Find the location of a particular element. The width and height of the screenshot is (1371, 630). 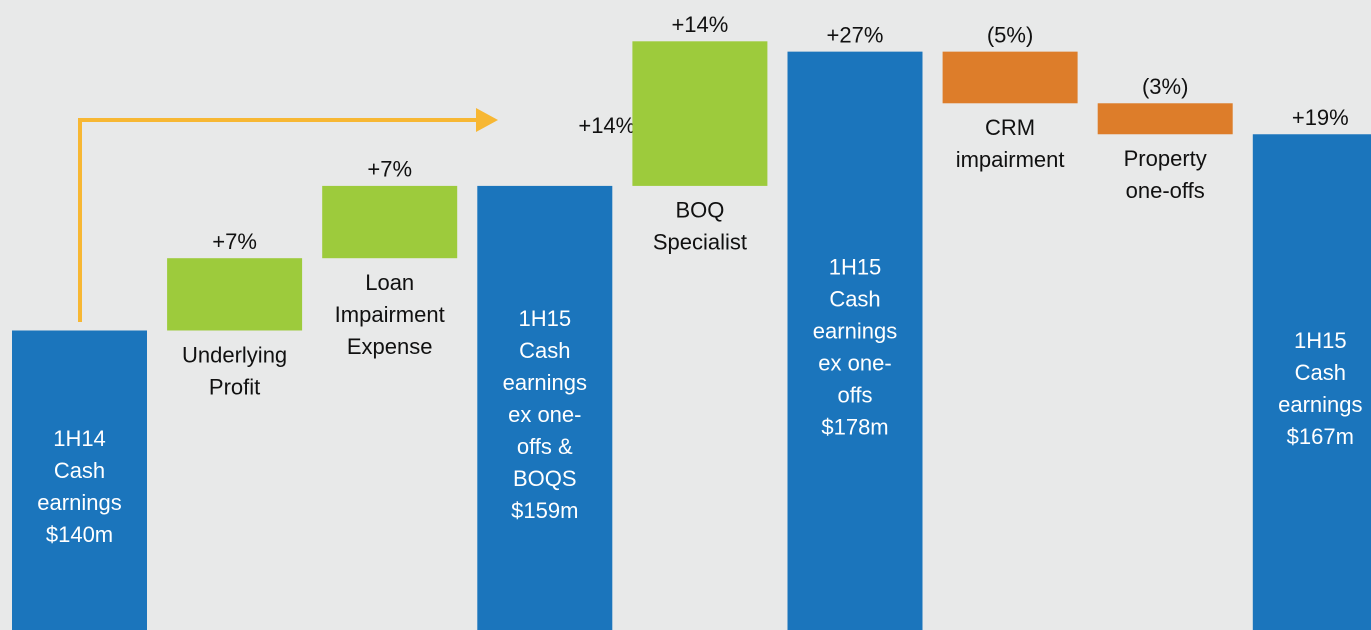

bar-label: Impairment is located at coordinates (390, 314).